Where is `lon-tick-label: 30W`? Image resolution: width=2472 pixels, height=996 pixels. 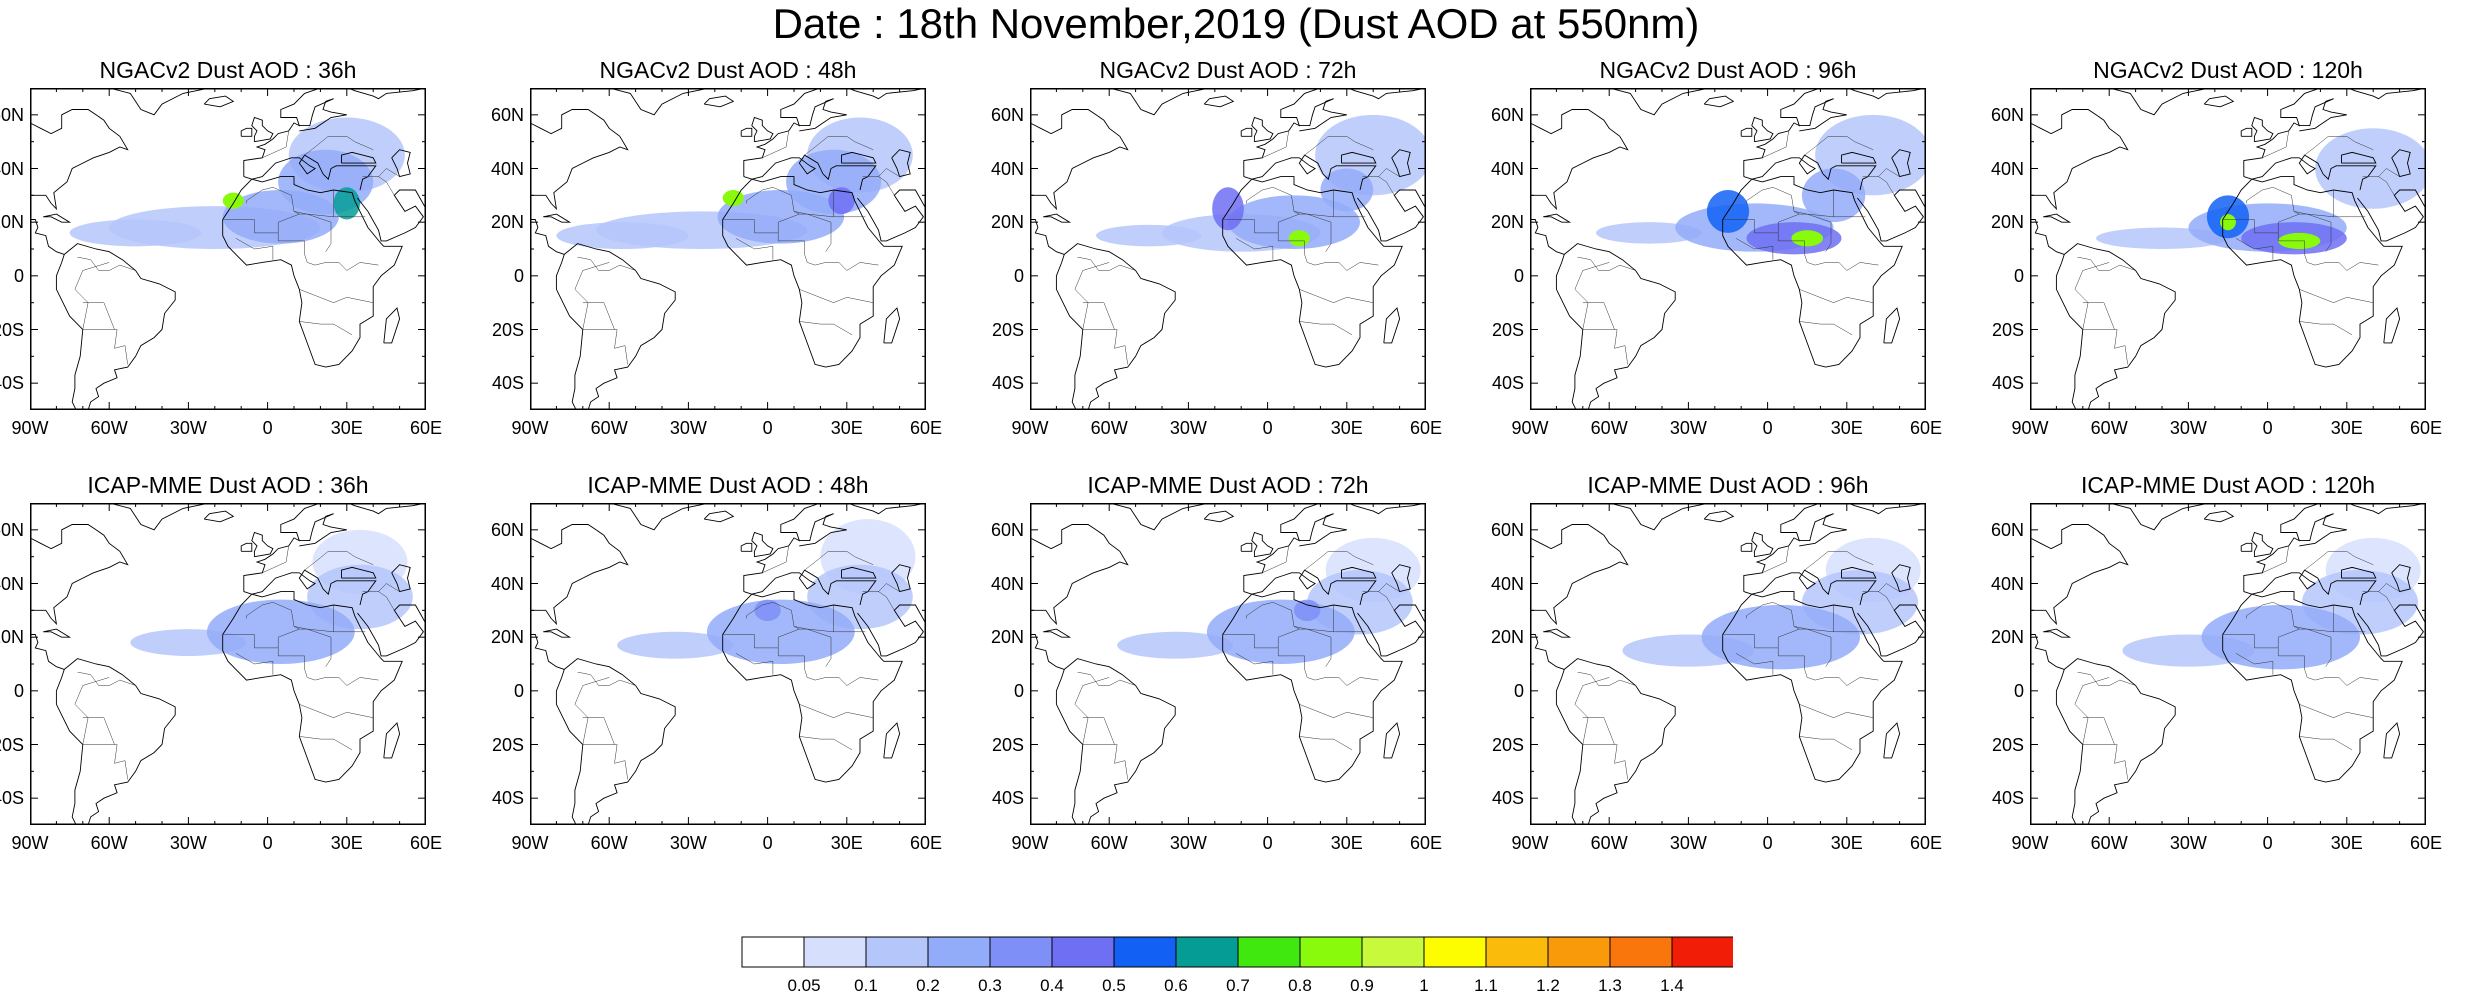
lon-tick-label: 30W is located at coordinates (2188, 428).